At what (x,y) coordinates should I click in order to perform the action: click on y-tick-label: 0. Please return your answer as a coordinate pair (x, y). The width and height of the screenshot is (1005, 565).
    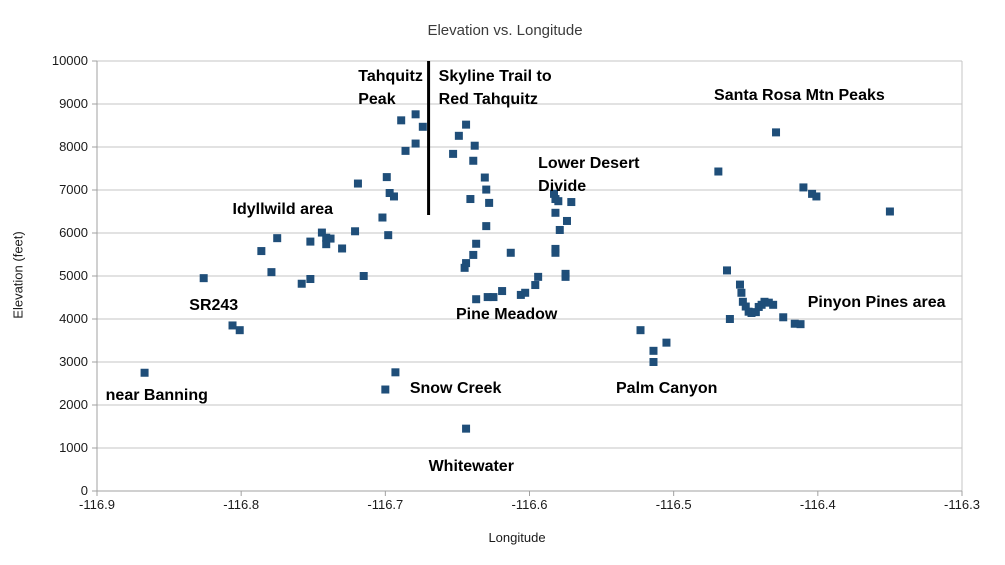
    Looking at the image, I should click on (84, 490).